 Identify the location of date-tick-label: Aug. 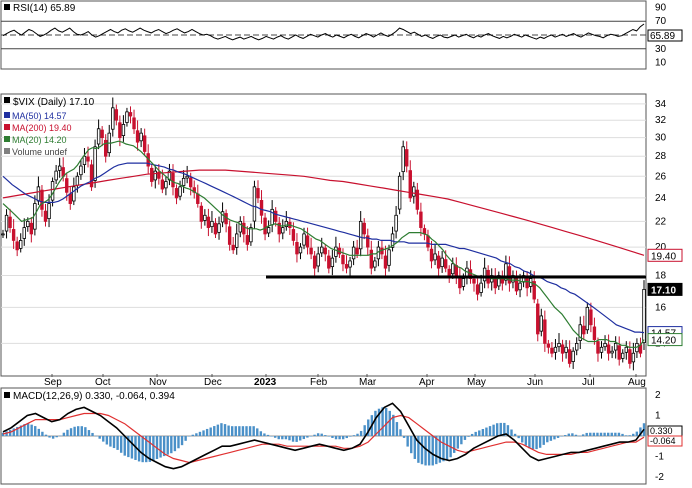
(637, 382).